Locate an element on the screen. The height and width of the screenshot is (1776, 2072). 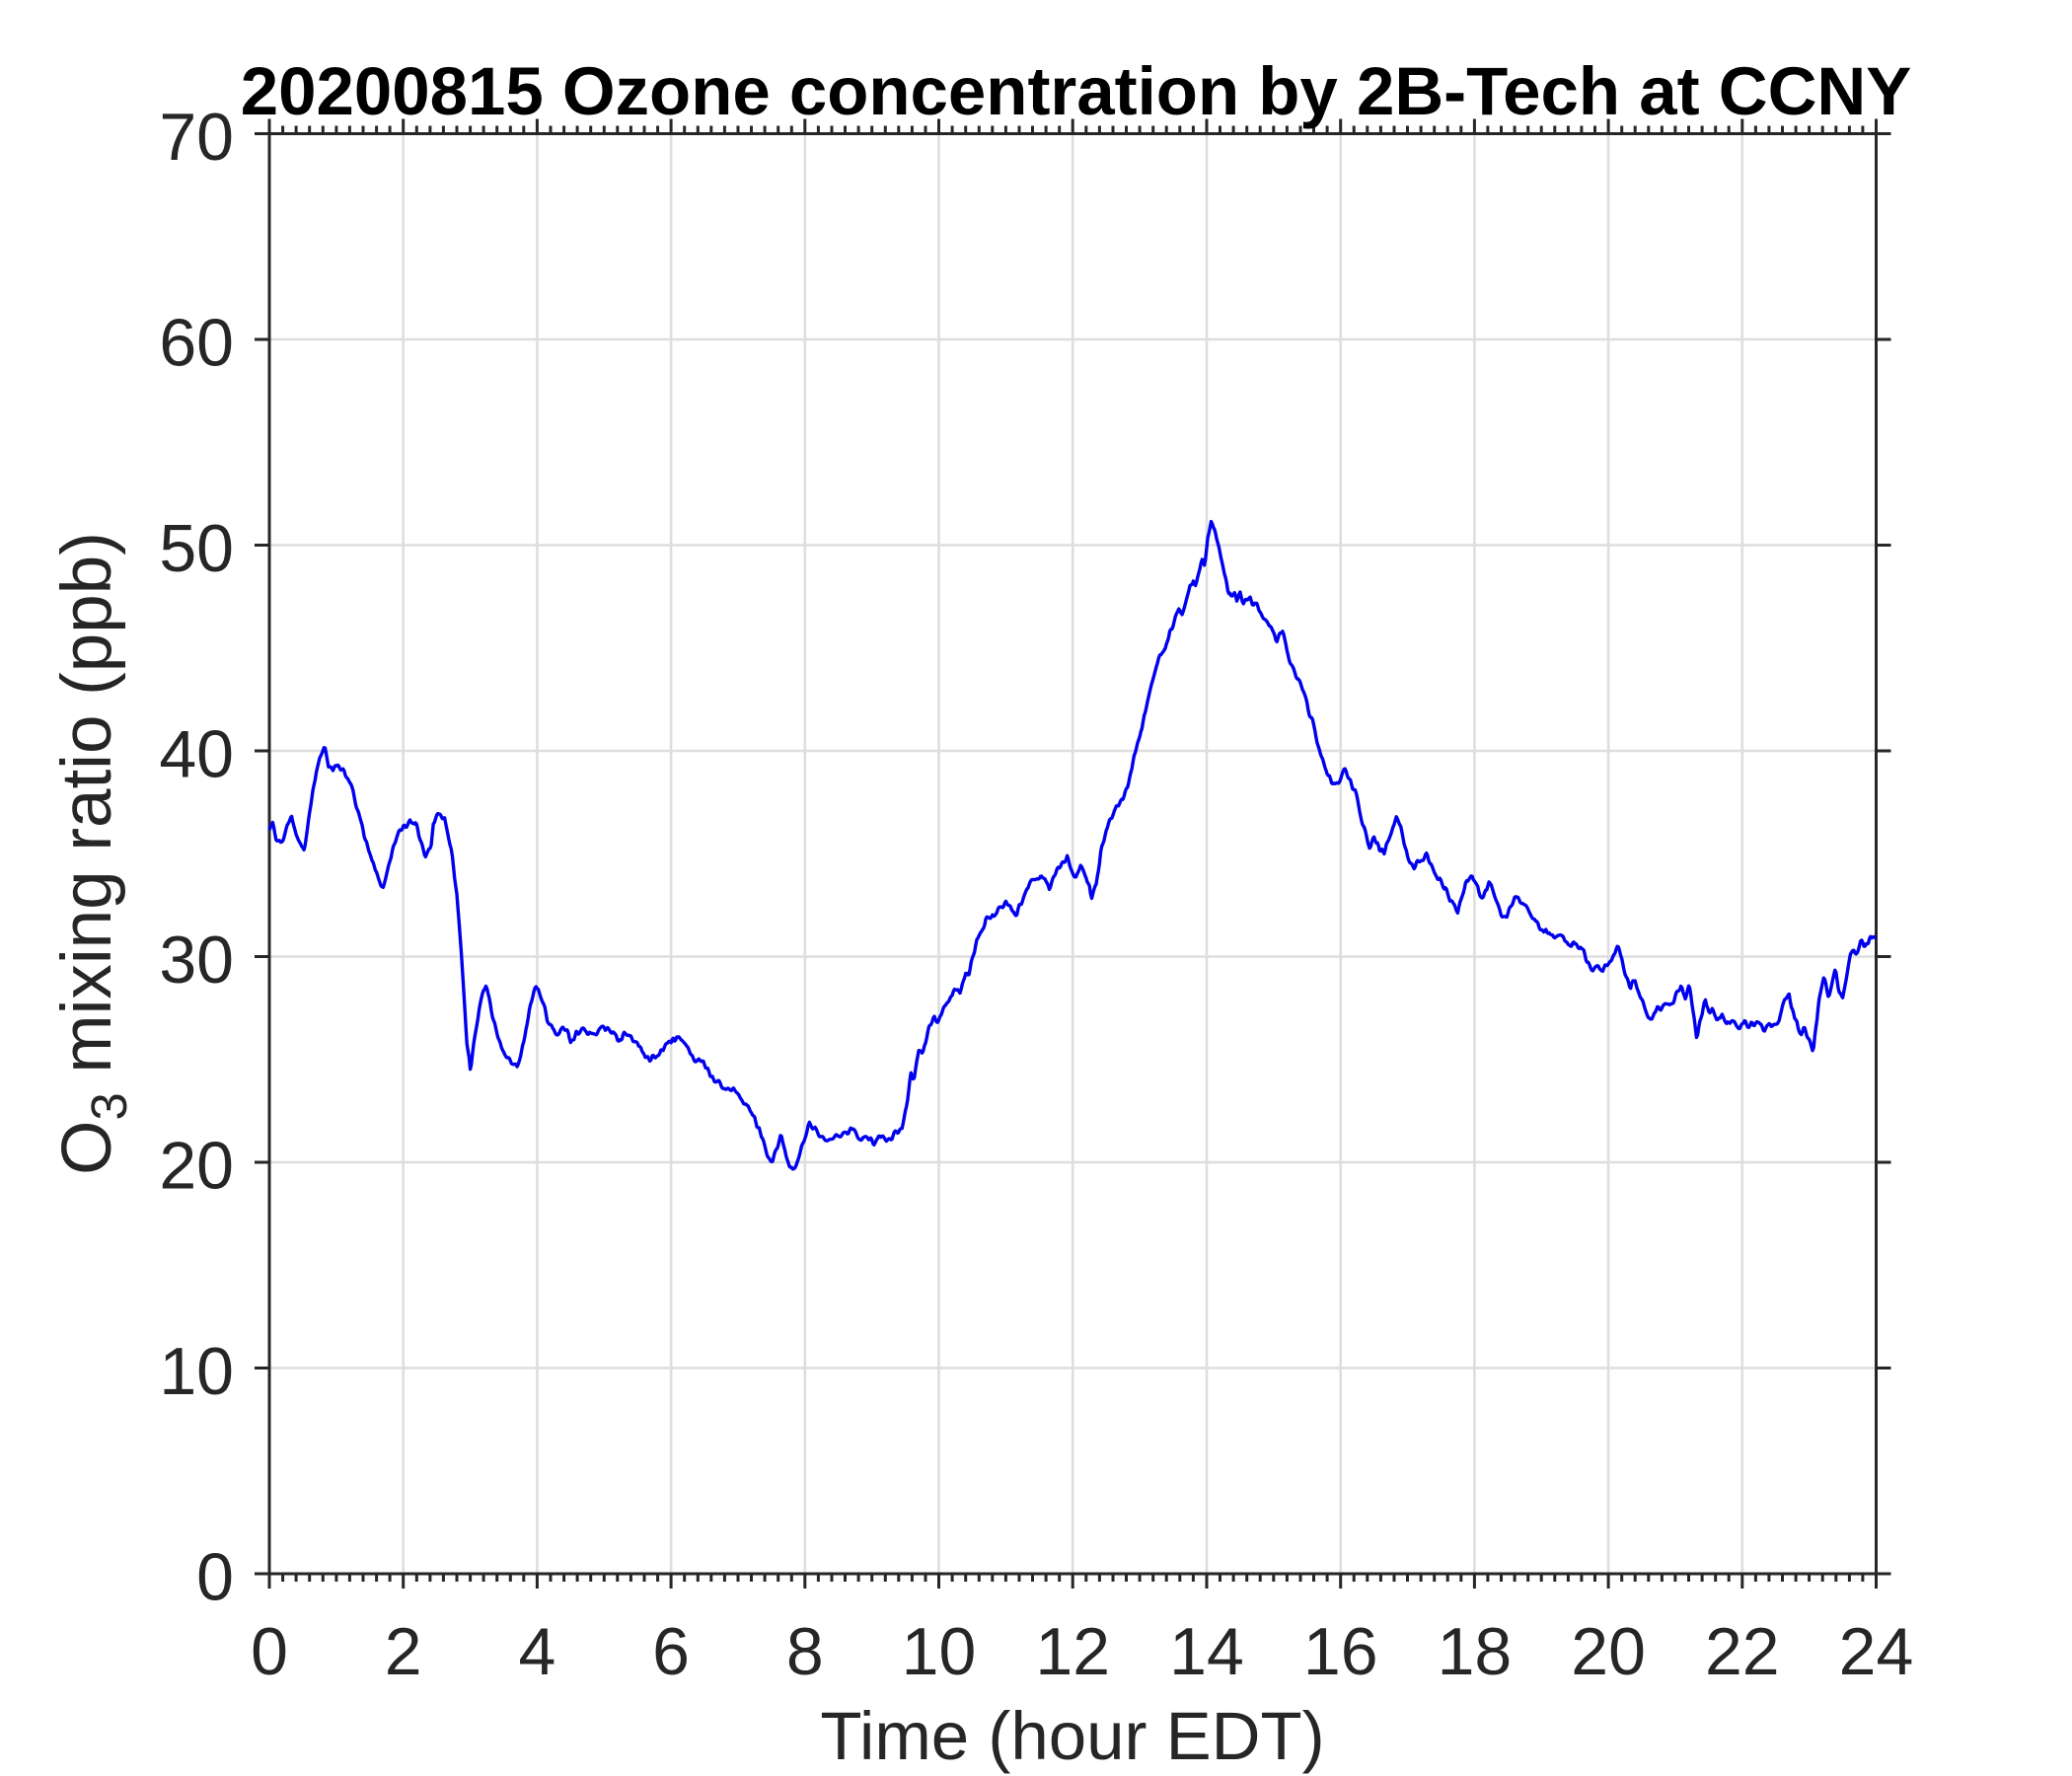
svg-text: 16 is located at coordinates (1341, 1652).